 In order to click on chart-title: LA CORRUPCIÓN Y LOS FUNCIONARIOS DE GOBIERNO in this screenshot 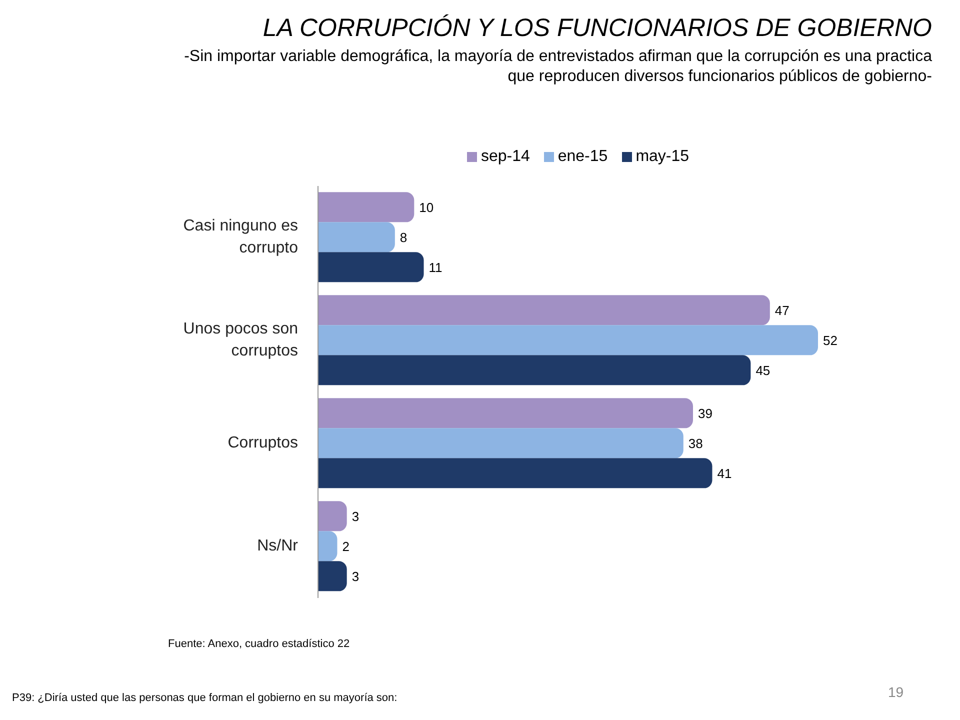, I will do `click(597, 28)`.